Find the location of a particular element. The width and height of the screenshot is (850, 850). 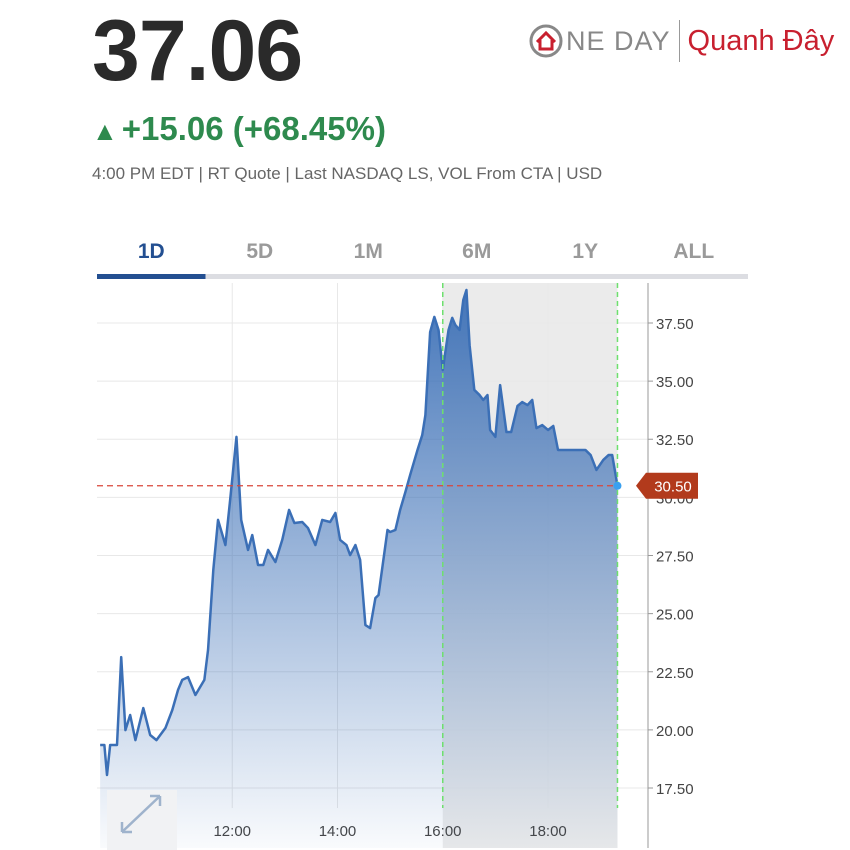

y-tick-label: 20.00 is located at coordinates (675, 731).